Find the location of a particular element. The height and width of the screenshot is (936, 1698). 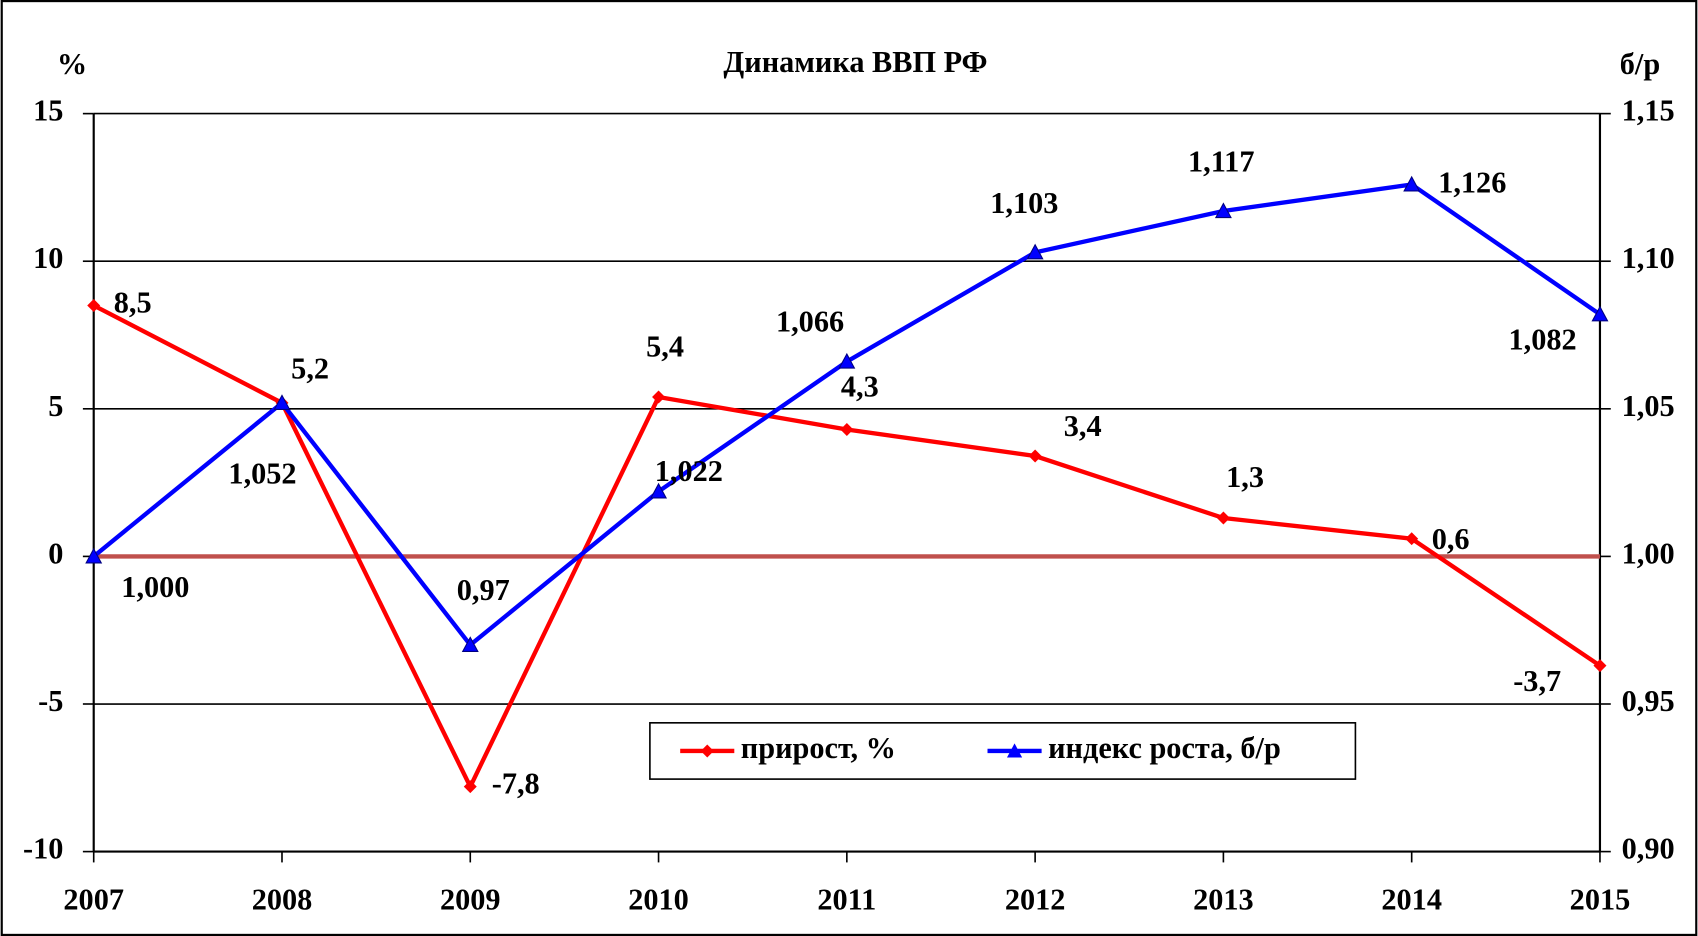

data-label: 1,103 is located at coordinates (1024, 203).